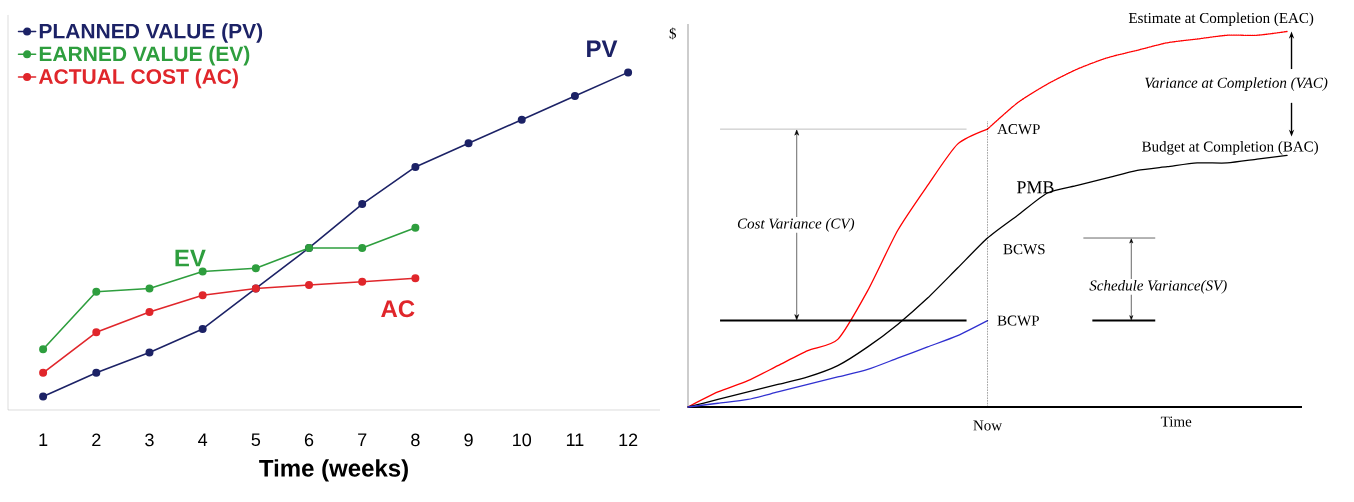 Image resolution: width=1354 pixels, height=502 pixels. I want to click on x-tick-label: 2, so click(96, 440).